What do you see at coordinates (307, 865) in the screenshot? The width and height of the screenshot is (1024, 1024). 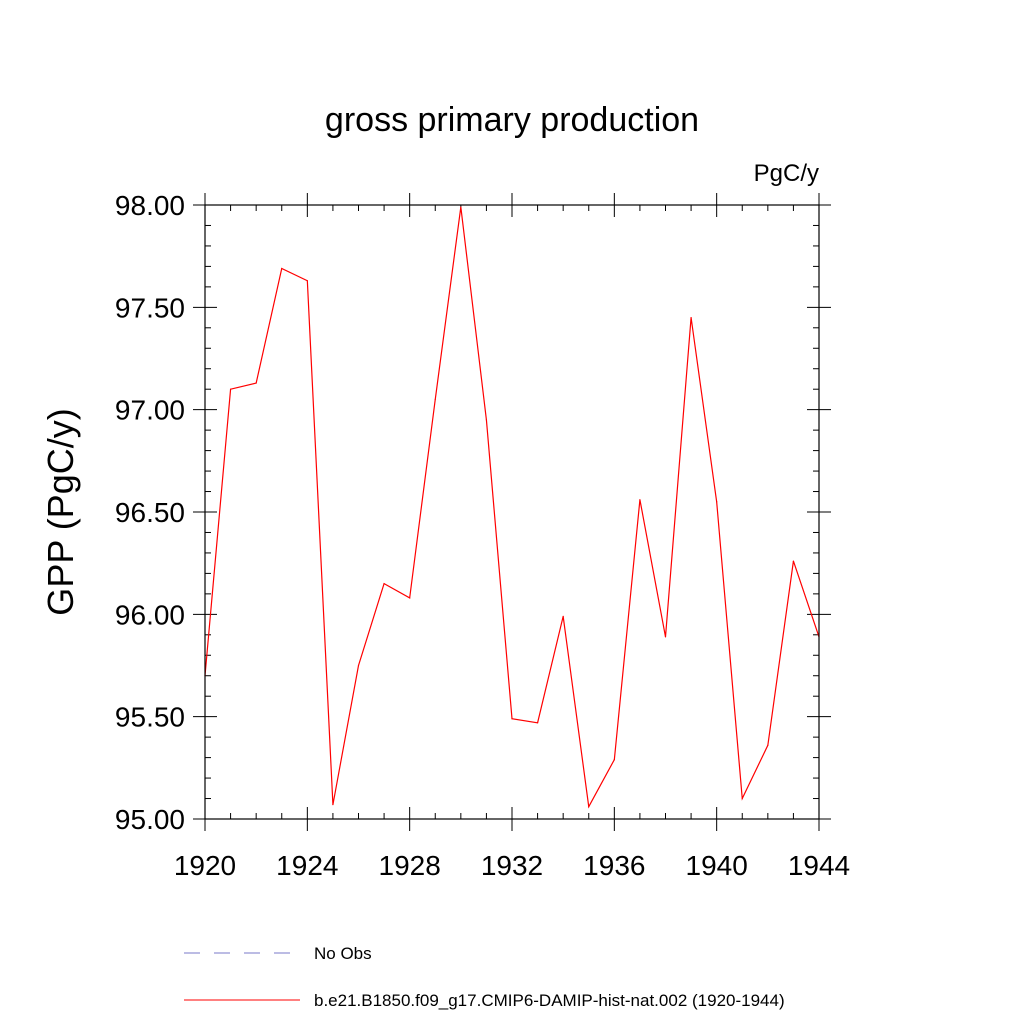 I see `x-tick-label: 1924` at bounding box center [307, 865].